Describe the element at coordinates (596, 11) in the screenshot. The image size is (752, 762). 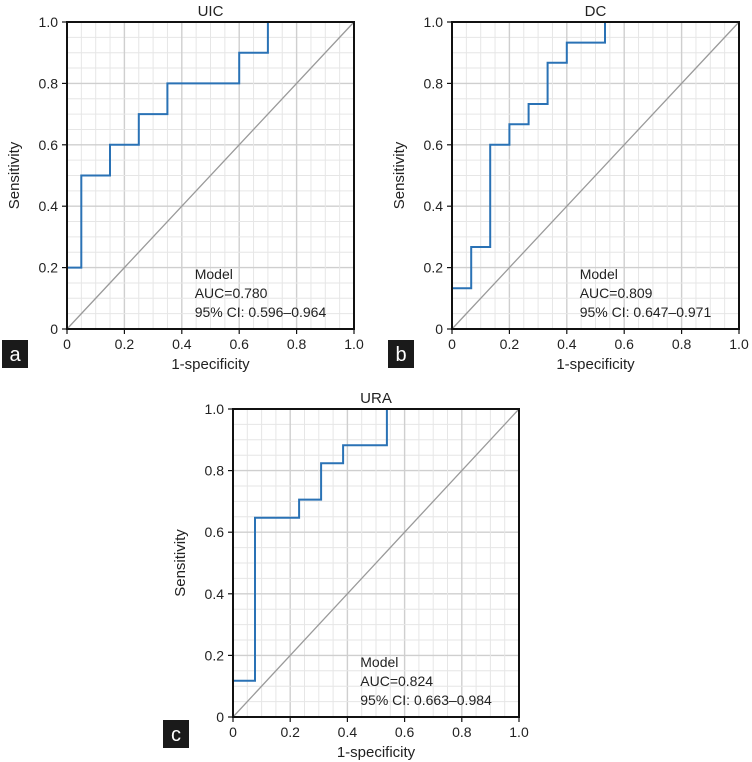
I see `chart-title: DC` at that location.